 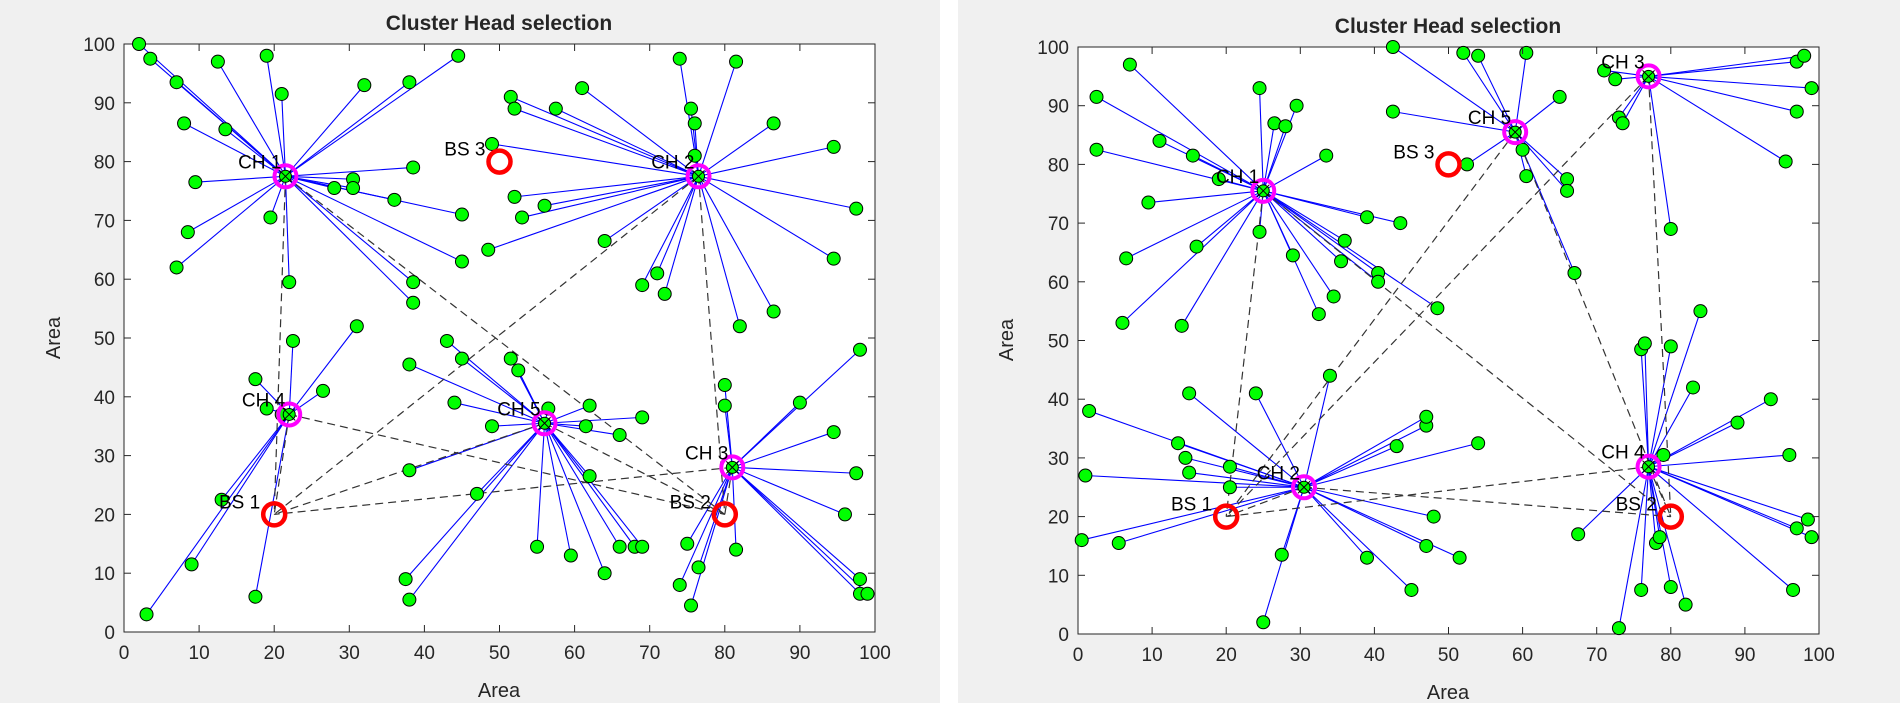 What do you see at coordinates (104, 280) in the screenshot?
I see `y-tick-label: 60` at bounding box center [104, 280].